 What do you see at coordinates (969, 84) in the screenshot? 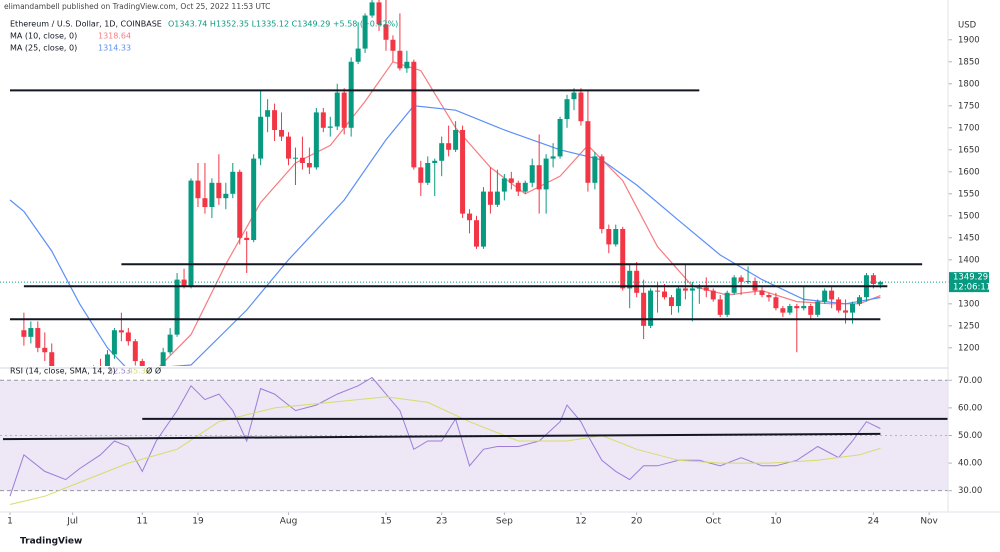
I see `y-tick-label: 1800` at bounding box center [969, 84].